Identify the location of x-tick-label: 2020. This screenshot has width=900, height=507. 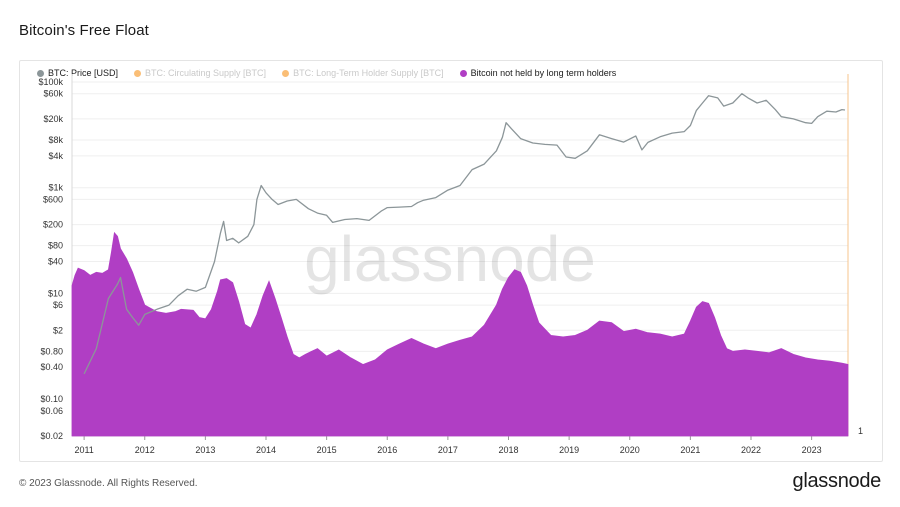
(630, 450).